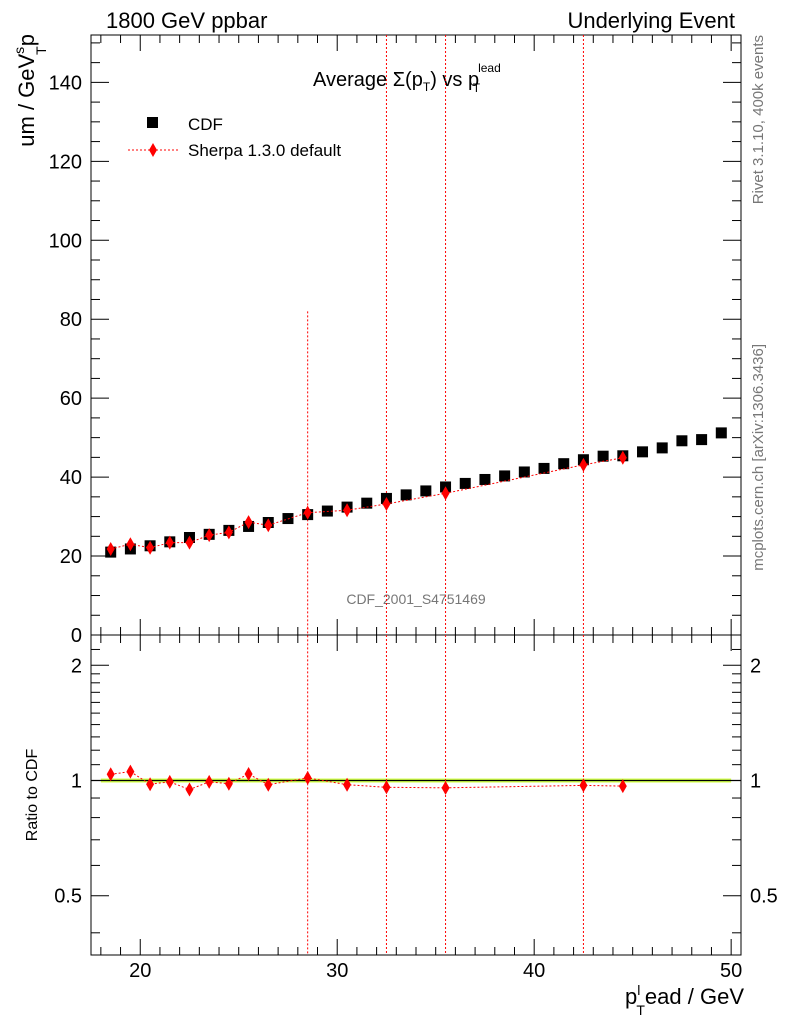 This screenshot has height=1024, width=786. I want to click on x-tick-label: 20, so click(140, 971).